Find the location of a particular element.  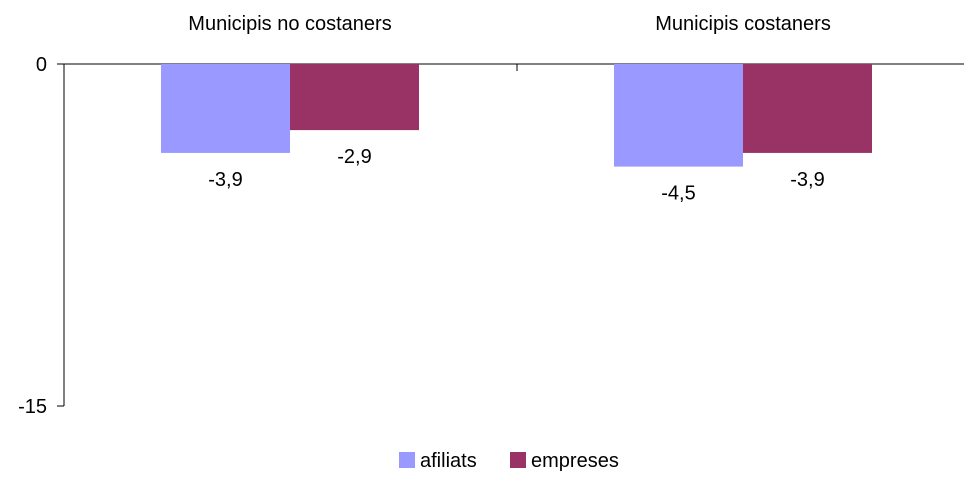

data-label: -4,5 is located at coordinates (678, 194).